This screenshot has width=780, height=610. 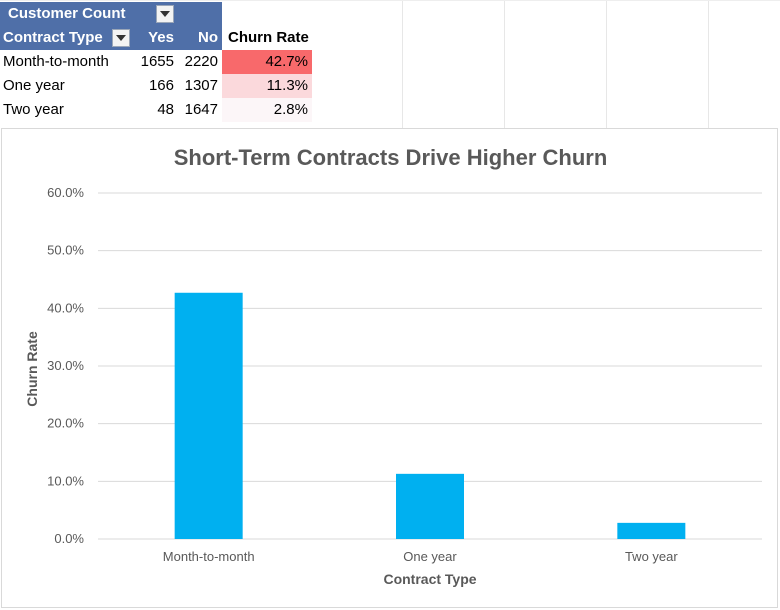 I want to click on churn-rate-cell: 42.7%, so click(x=267, y=62).